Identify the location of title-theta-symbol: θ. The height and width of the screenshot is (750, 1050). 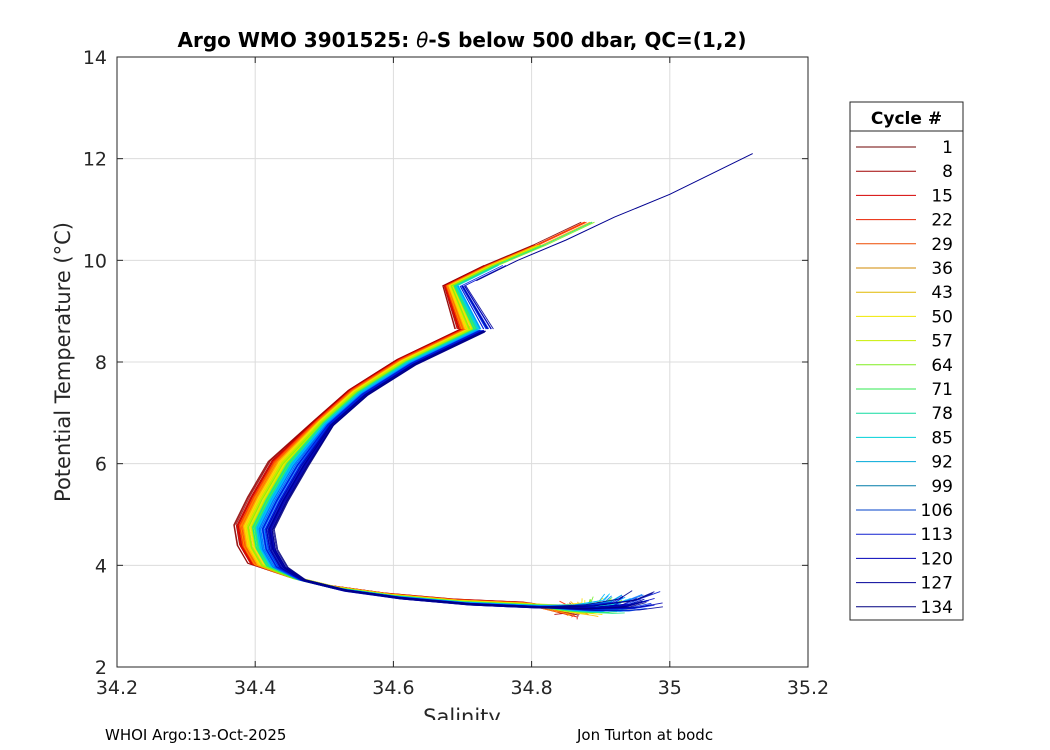
(422, 40).